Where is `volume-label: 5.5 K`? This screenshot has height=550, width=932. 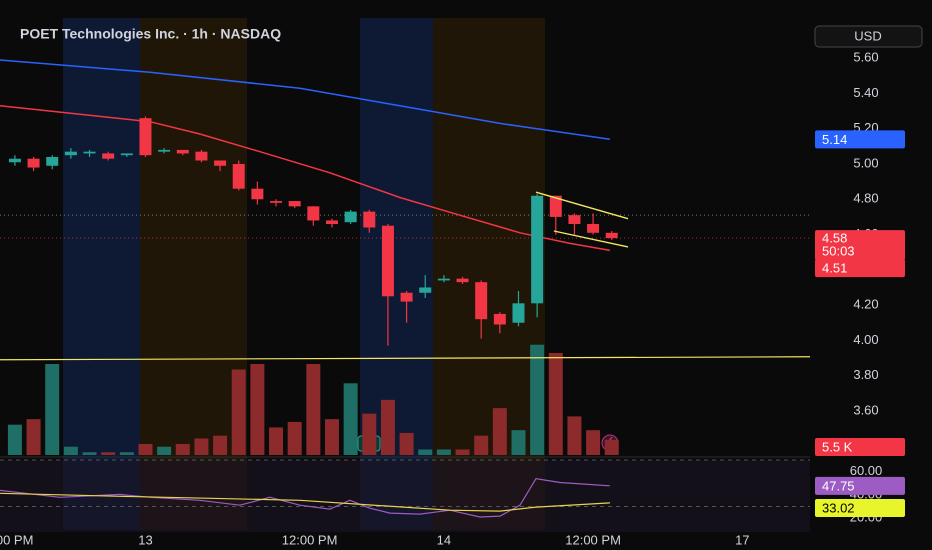
volume-label: 5.5 K is located at coordinates (837, 446).